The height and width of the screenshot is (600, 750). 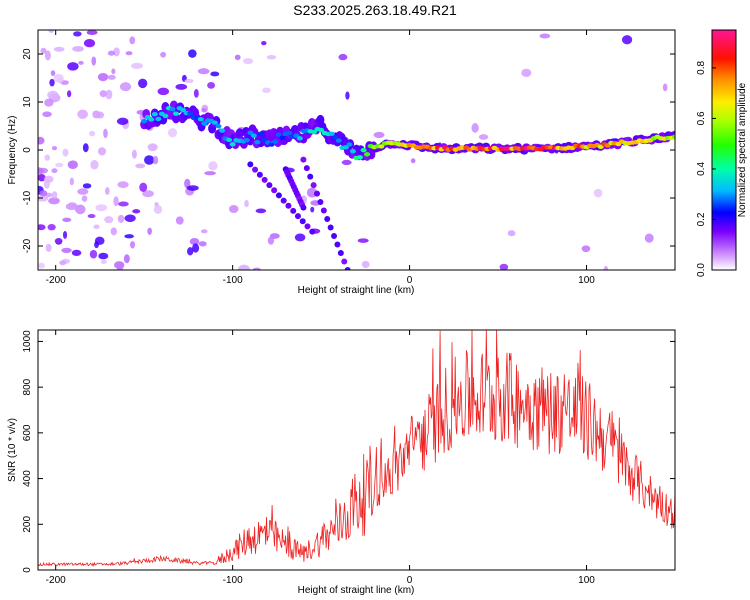 I want to click on spectrogram-x-label: Height of straight line (km), so click(x=356, y=290).